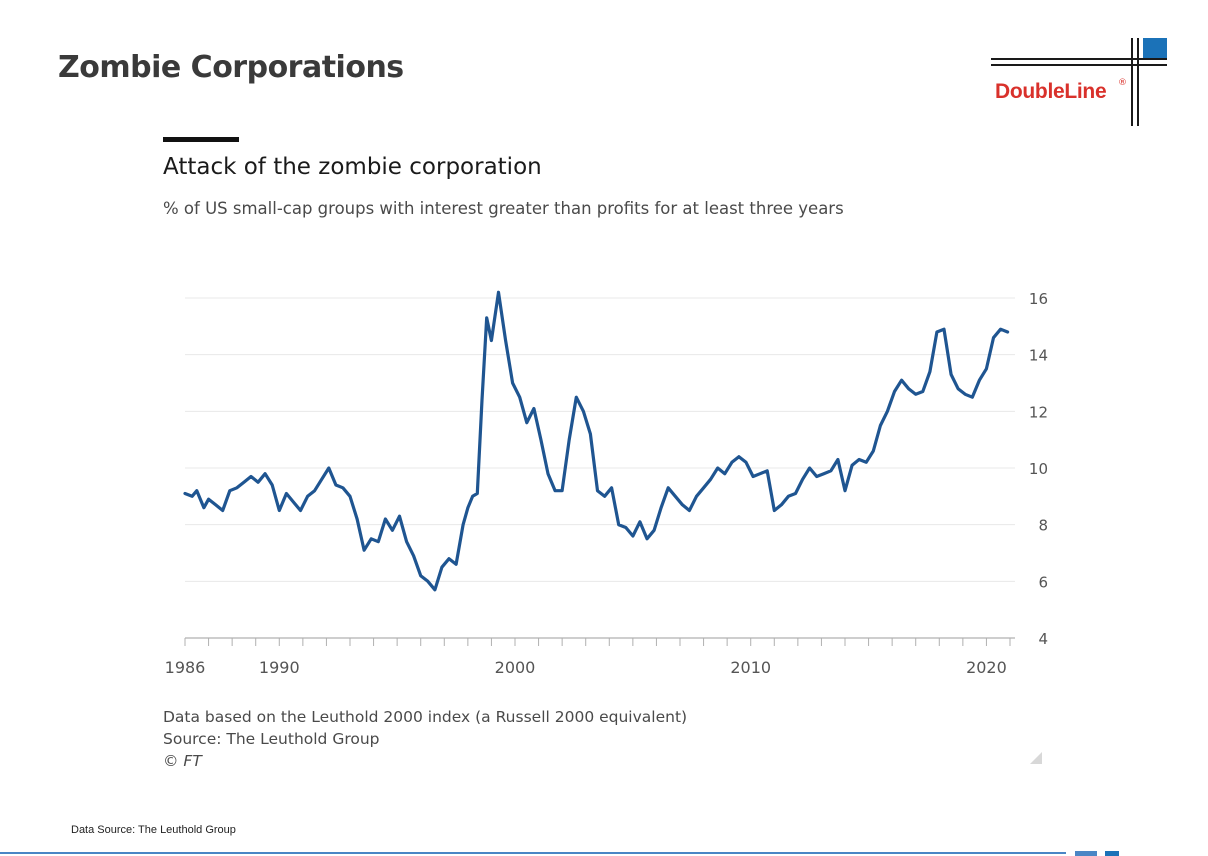 The width and height of the screenshot is (1208, 856). Describe the element at coordinates (986, 667) in the screenshot. I see `x-tick-label: 2020` at that location.